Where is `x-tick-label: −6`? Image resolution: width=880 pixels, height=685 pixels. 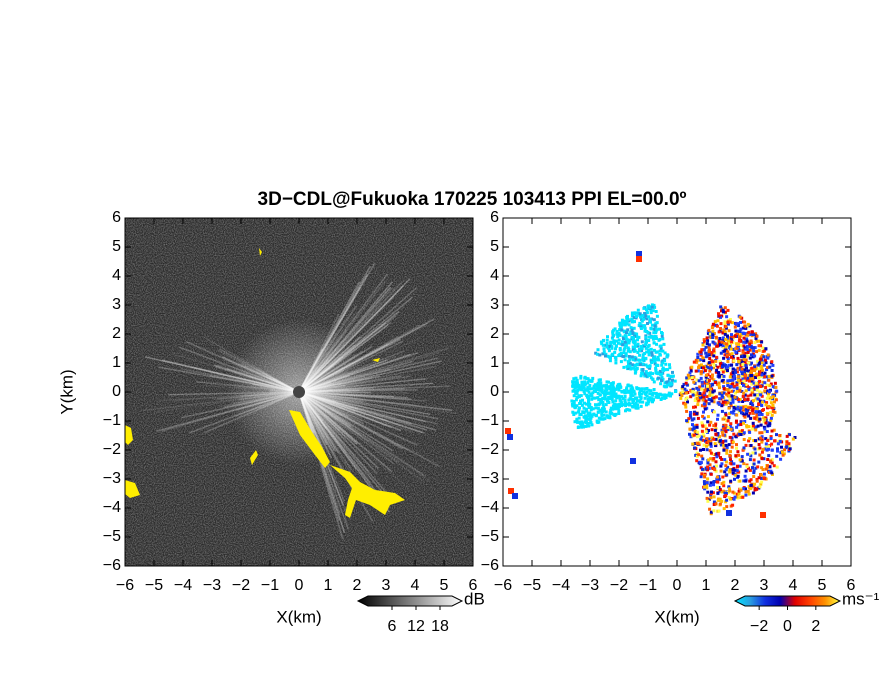 x-tick-label: −6 is located at coordinates (125, 585).